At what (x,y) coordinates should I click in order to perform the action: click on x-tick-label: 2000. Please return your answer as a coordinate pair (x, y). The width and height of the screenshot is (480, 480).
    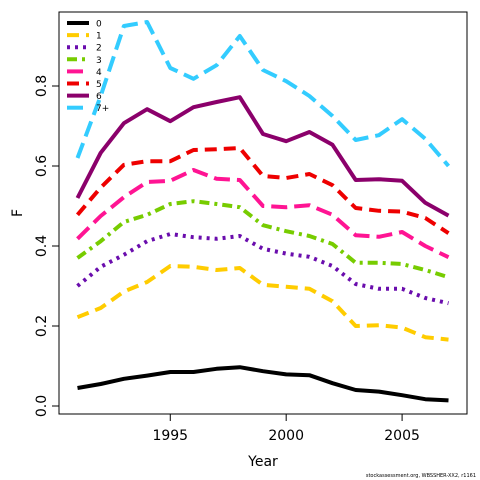
    Looking at the image, I should click on (286, 436).